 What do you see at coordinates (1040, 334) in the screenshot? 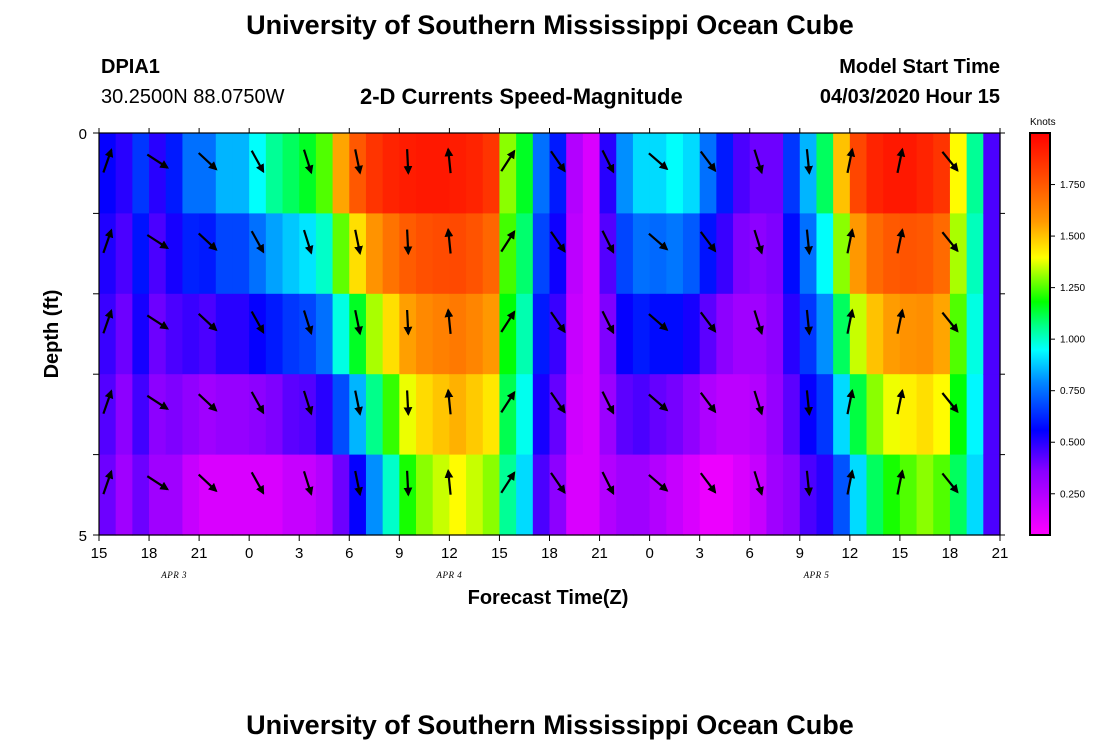
I see `colorbar-gradient` at bounding box center [1040, 334].